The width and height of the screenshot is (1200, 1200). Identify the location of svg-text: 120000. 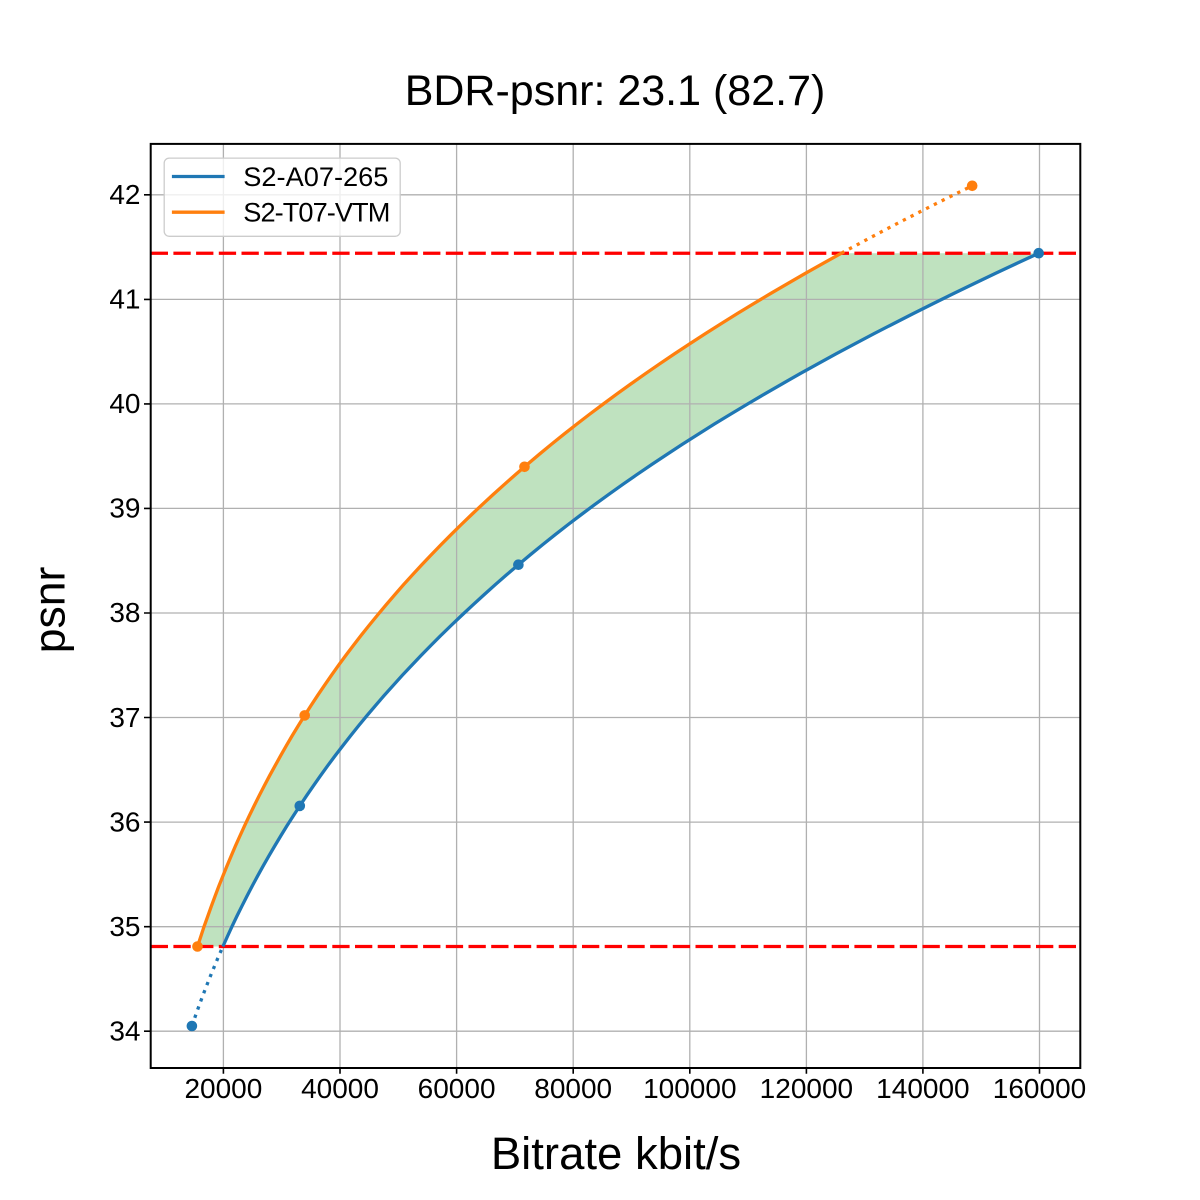
(806, 1088).